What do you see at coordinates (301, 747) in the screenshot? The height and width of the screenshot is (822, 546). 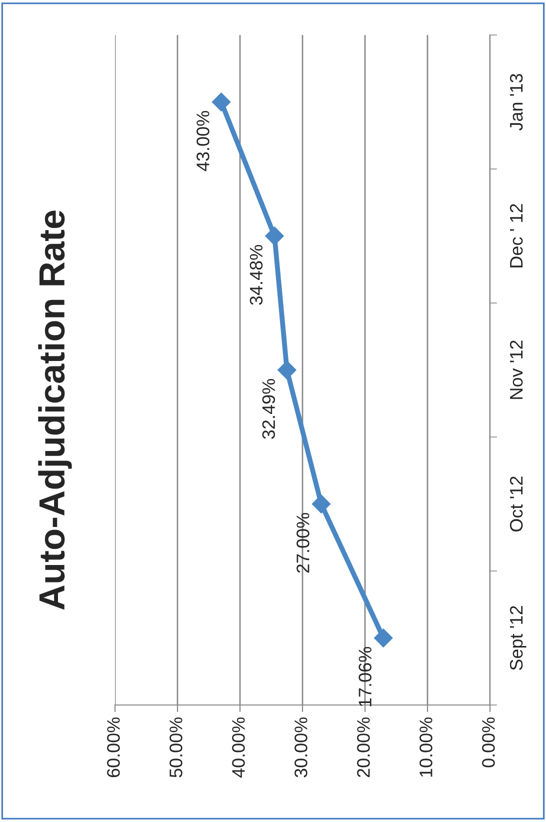 I see `x-tick-label: 30.00%` at bounding box center [301, 747].